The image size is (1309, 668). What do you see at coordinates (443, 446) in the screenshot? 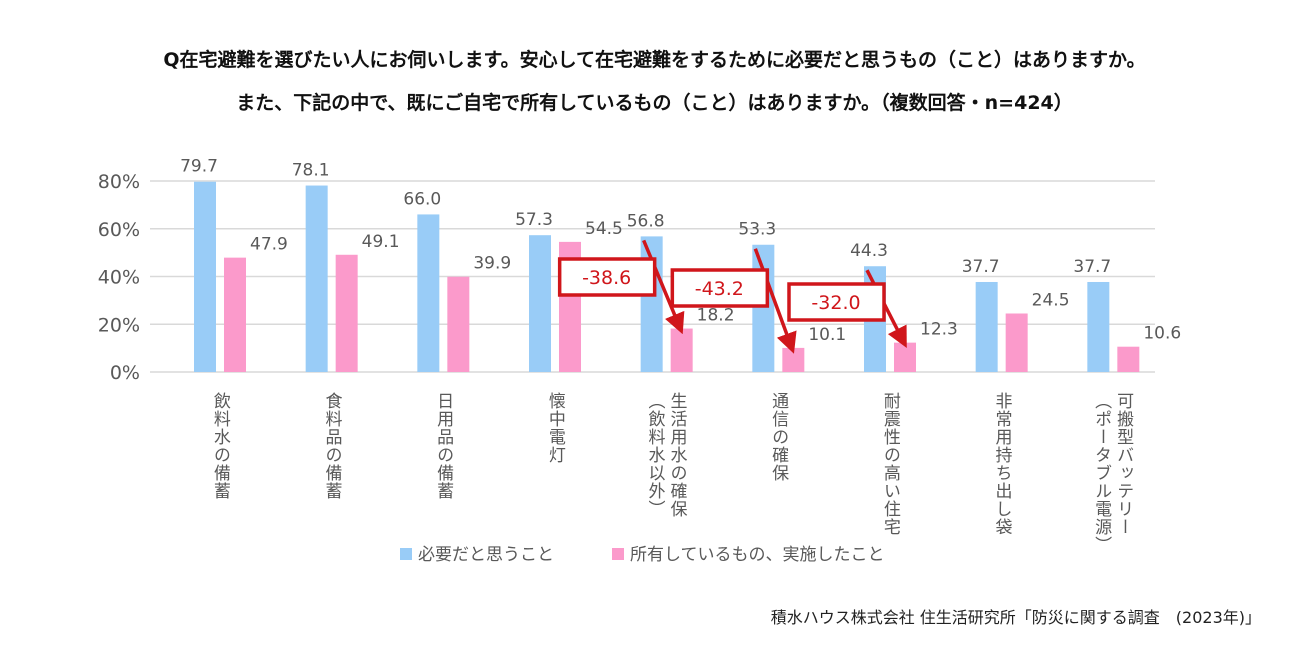
I see `category-label: 日用品の備蓄` at bounding box center [443, 446].